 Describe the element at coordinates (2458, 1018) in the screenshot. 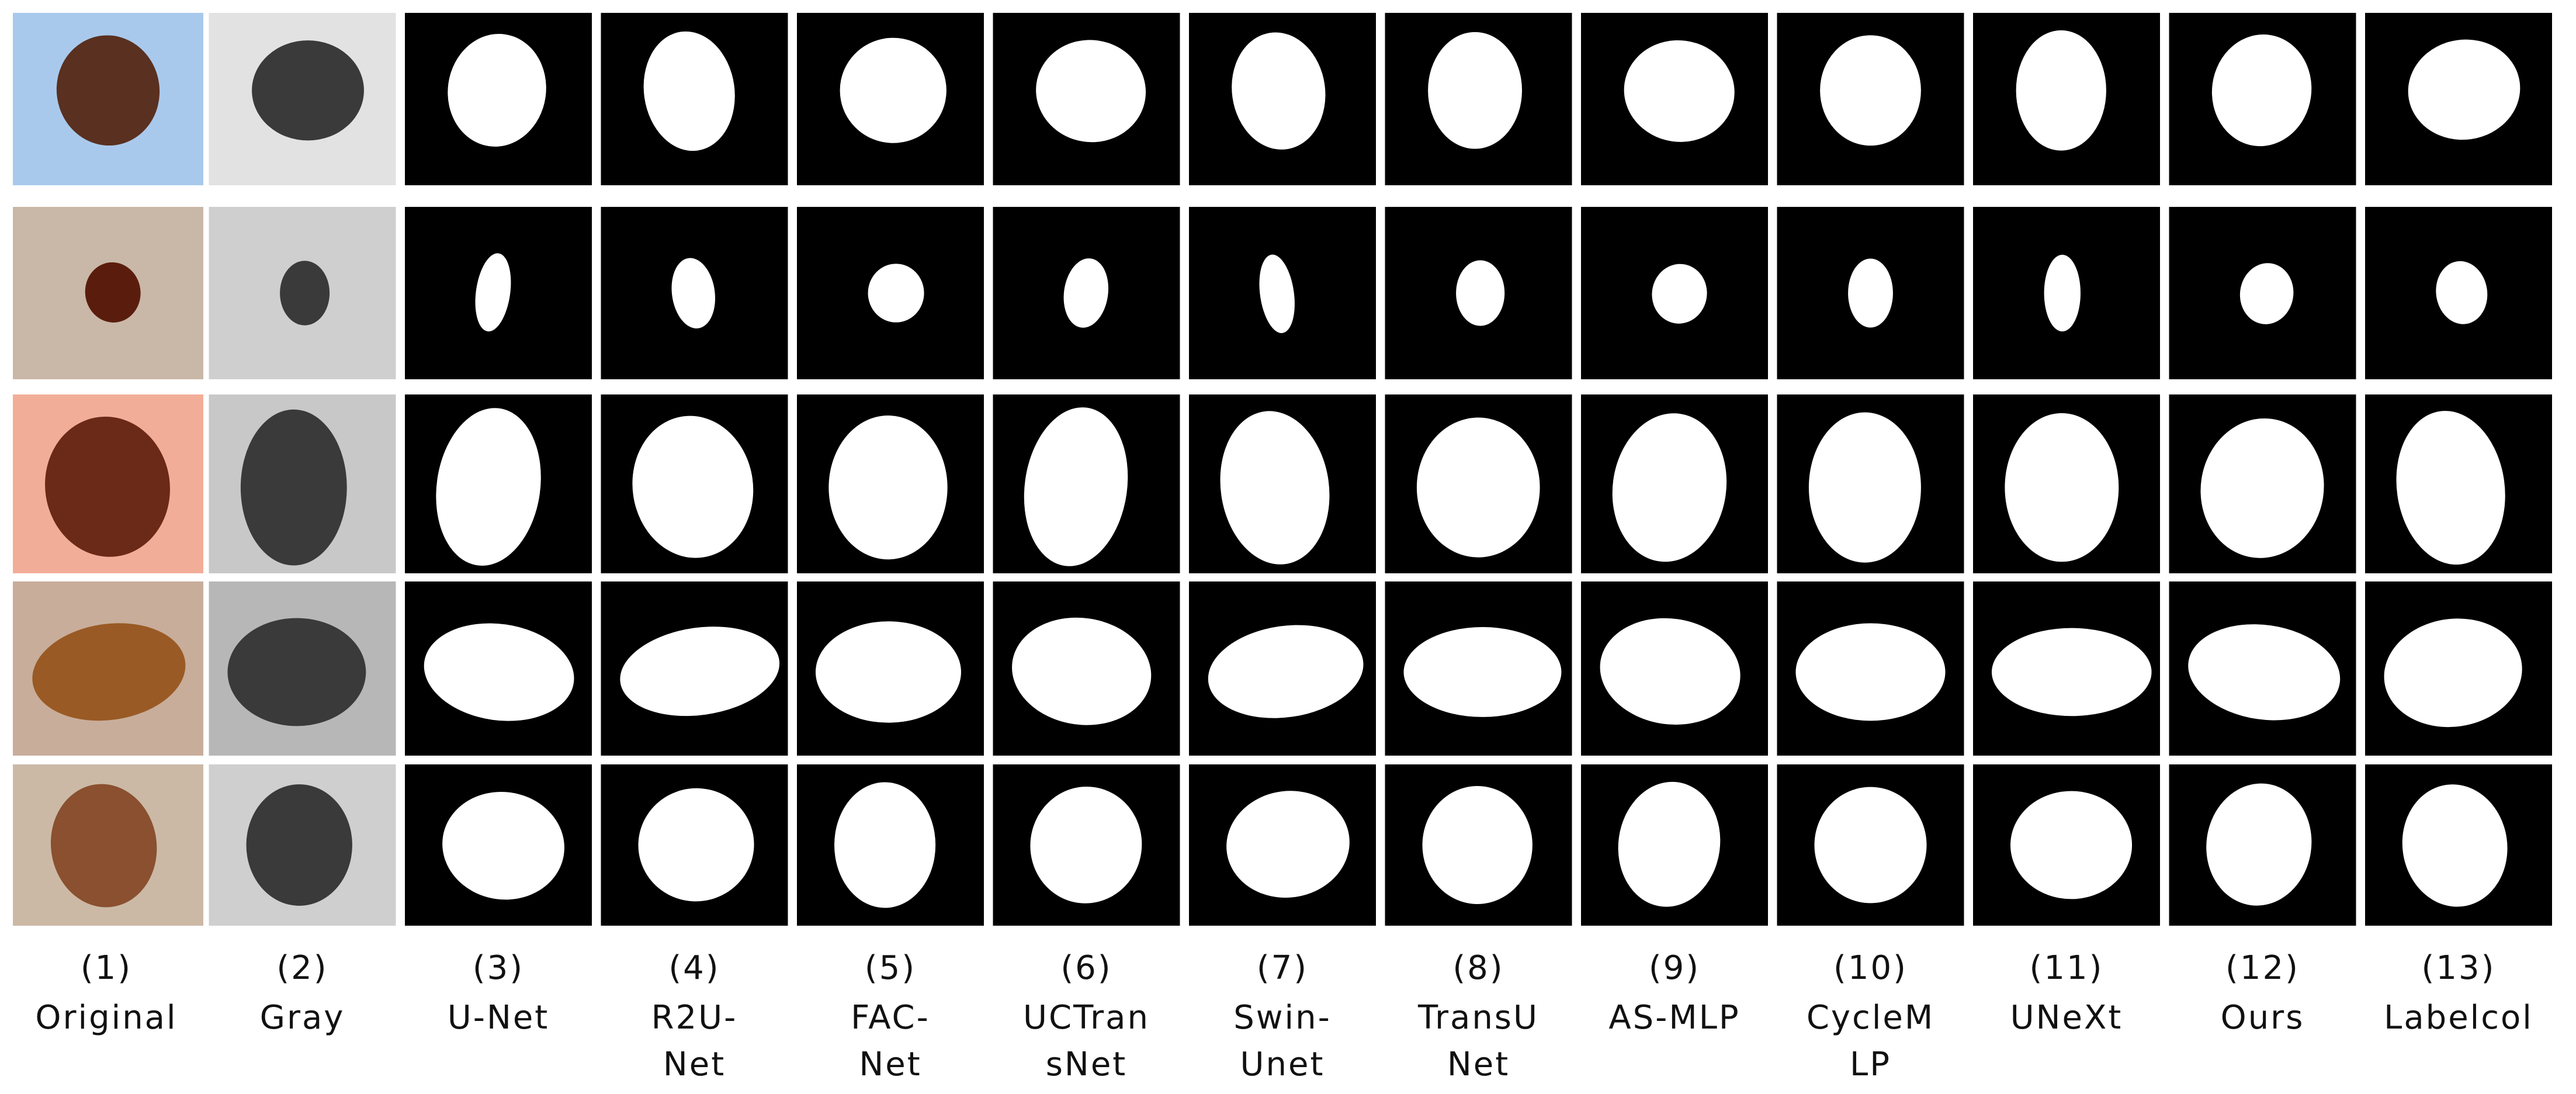

I see `column-name: Labelcol` at that location.